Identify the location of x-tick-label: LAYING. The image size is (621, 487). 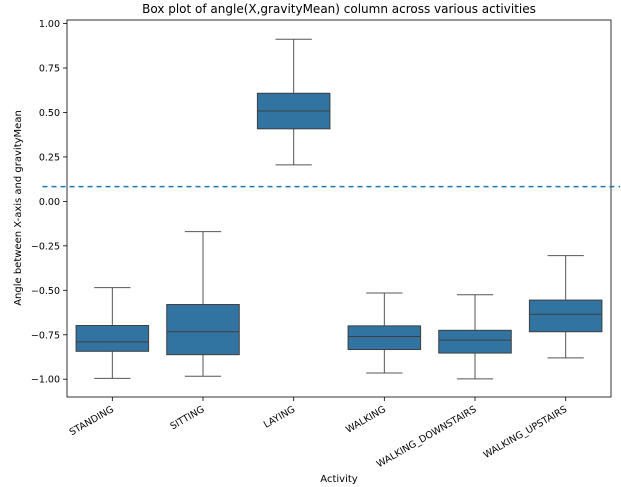
(279, 417).